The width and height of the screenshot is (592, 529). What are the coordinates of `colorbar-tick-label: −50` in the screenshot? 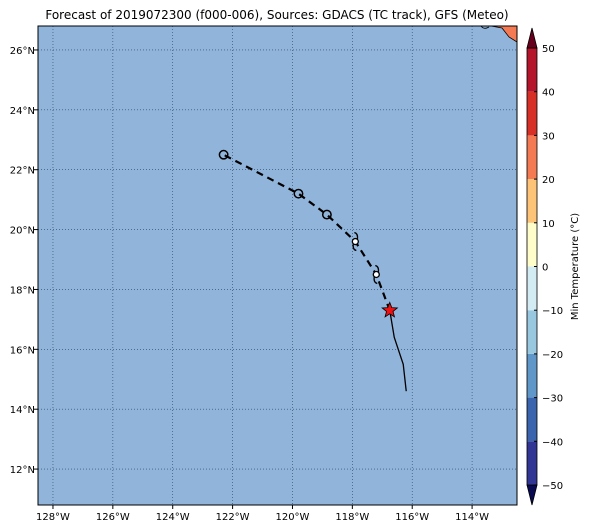 It's located at (552, 486).